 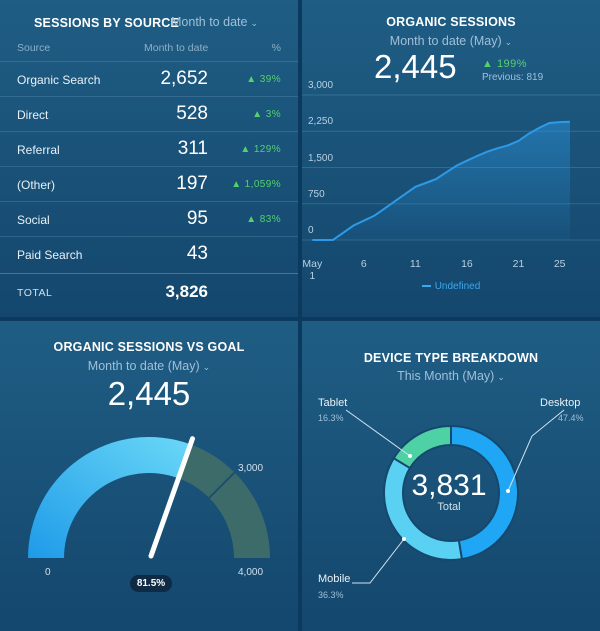 I want to click on desktop-label: Desktop, so click(x=560, y=403).